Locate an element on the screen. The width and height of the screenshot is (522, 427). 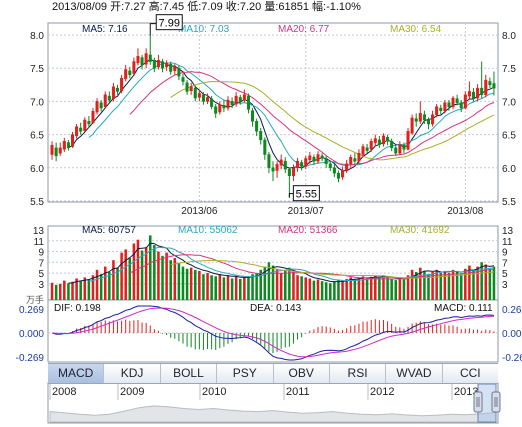
price-tick-left: 6.0 is located at coordinates (37, 169).